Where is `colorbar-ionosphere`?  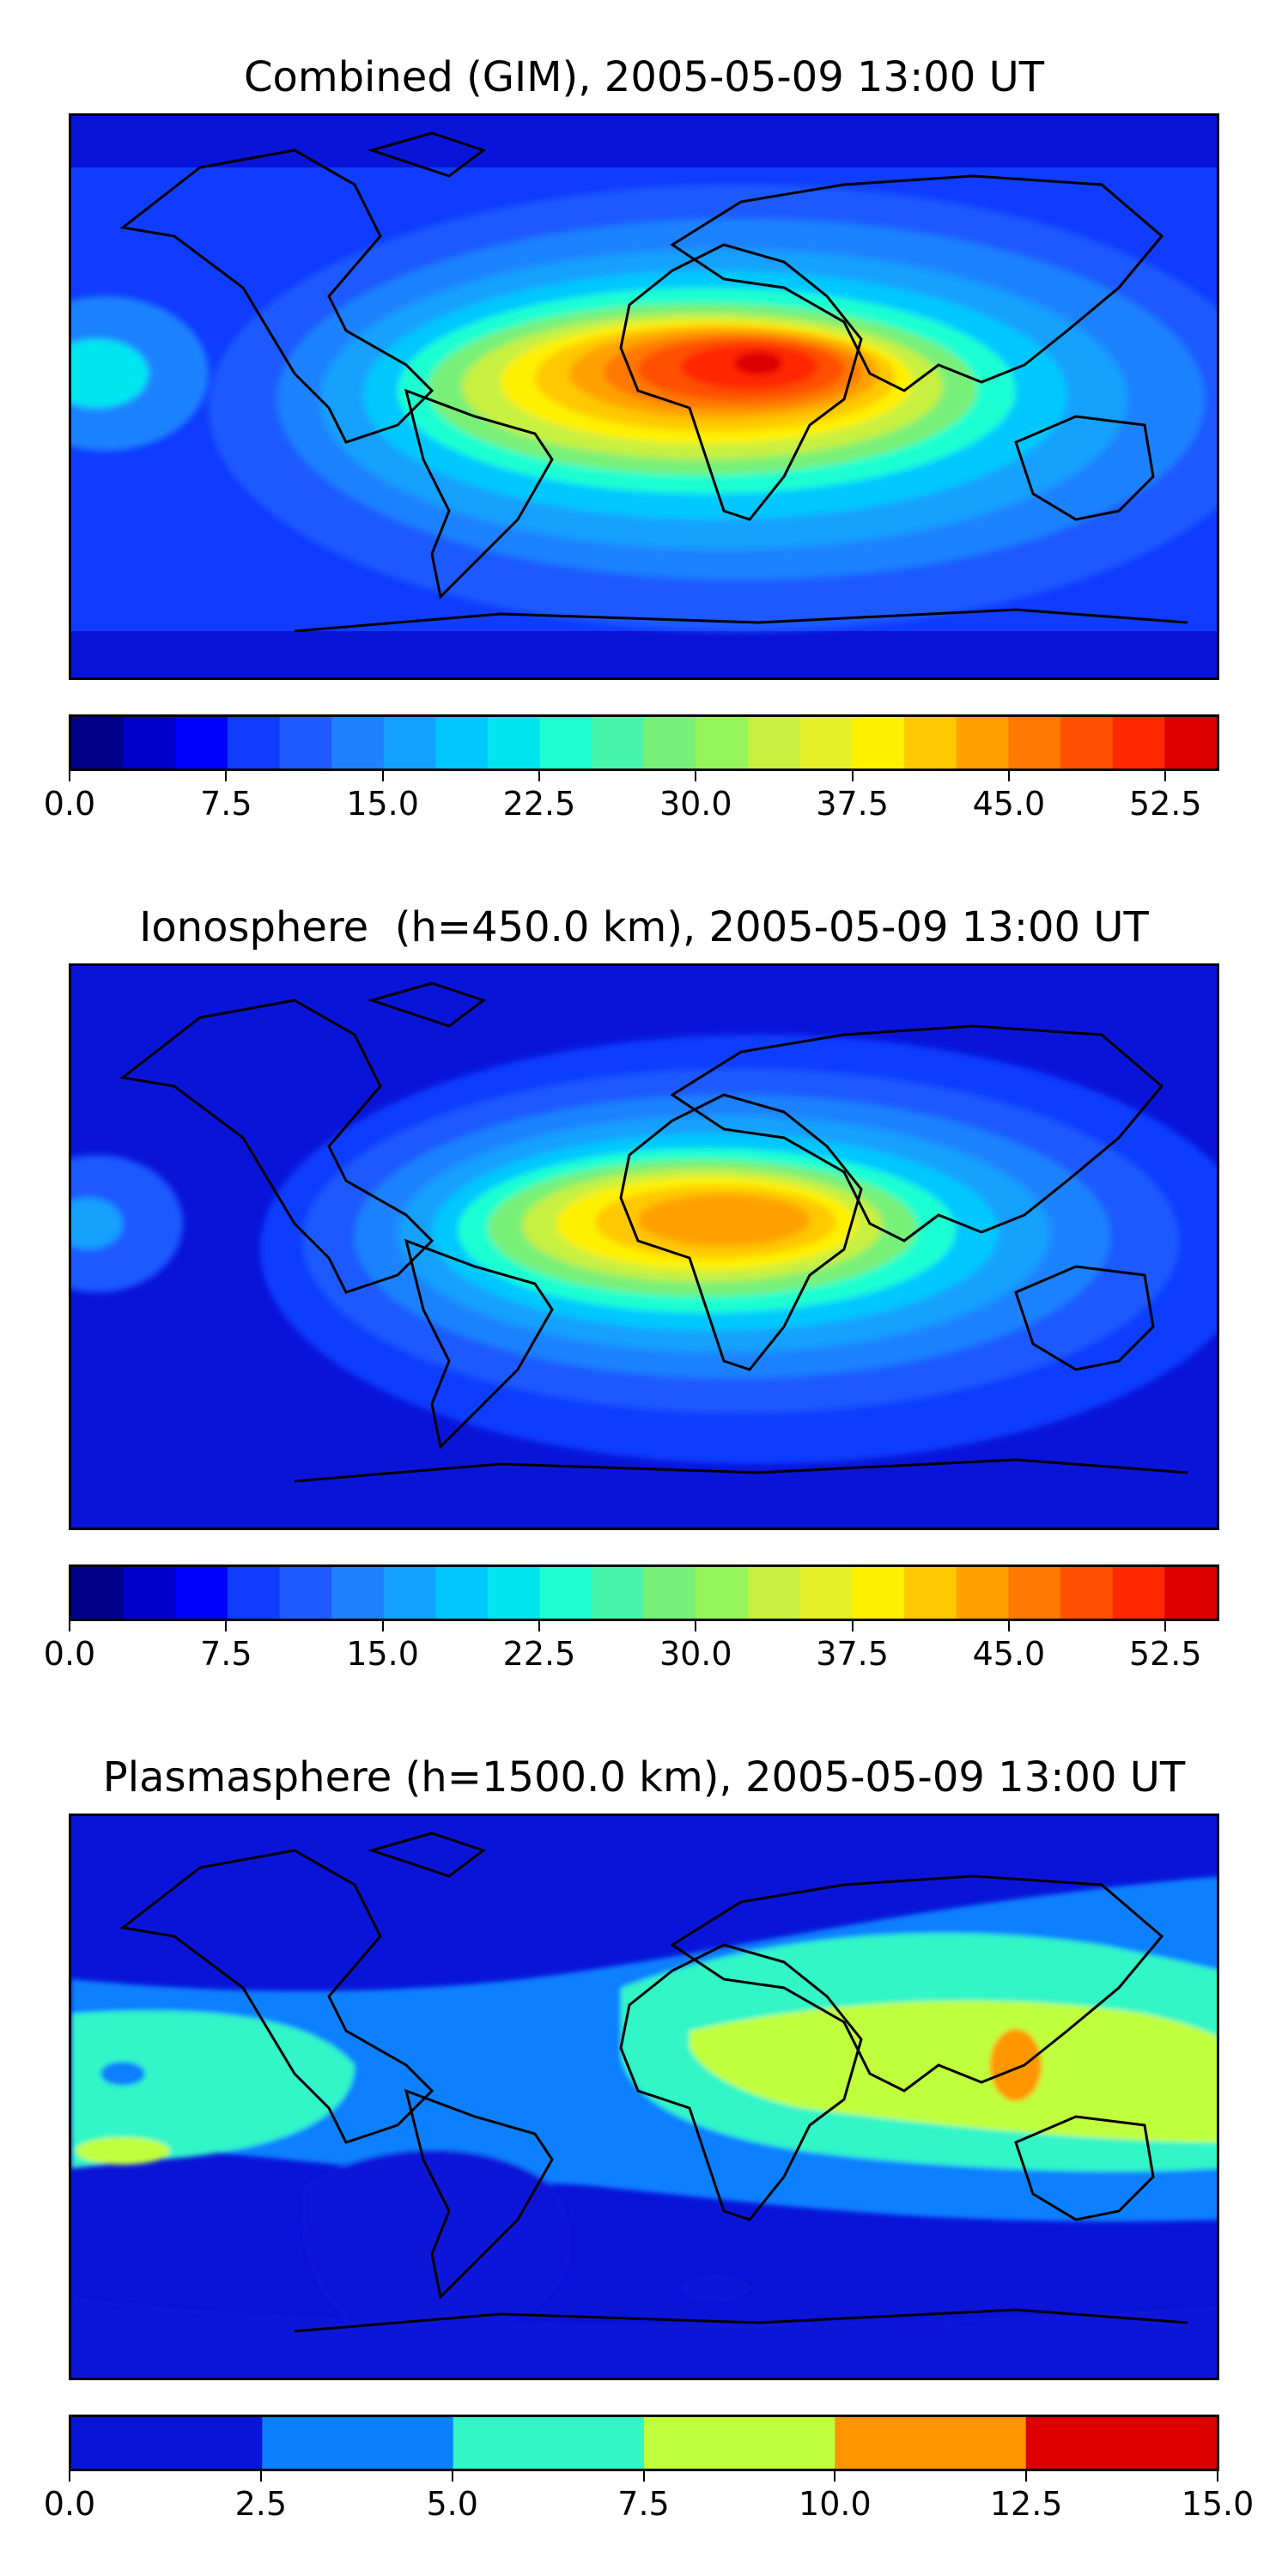 colorbar-ionosphere is located at coordinates (644, 1592).